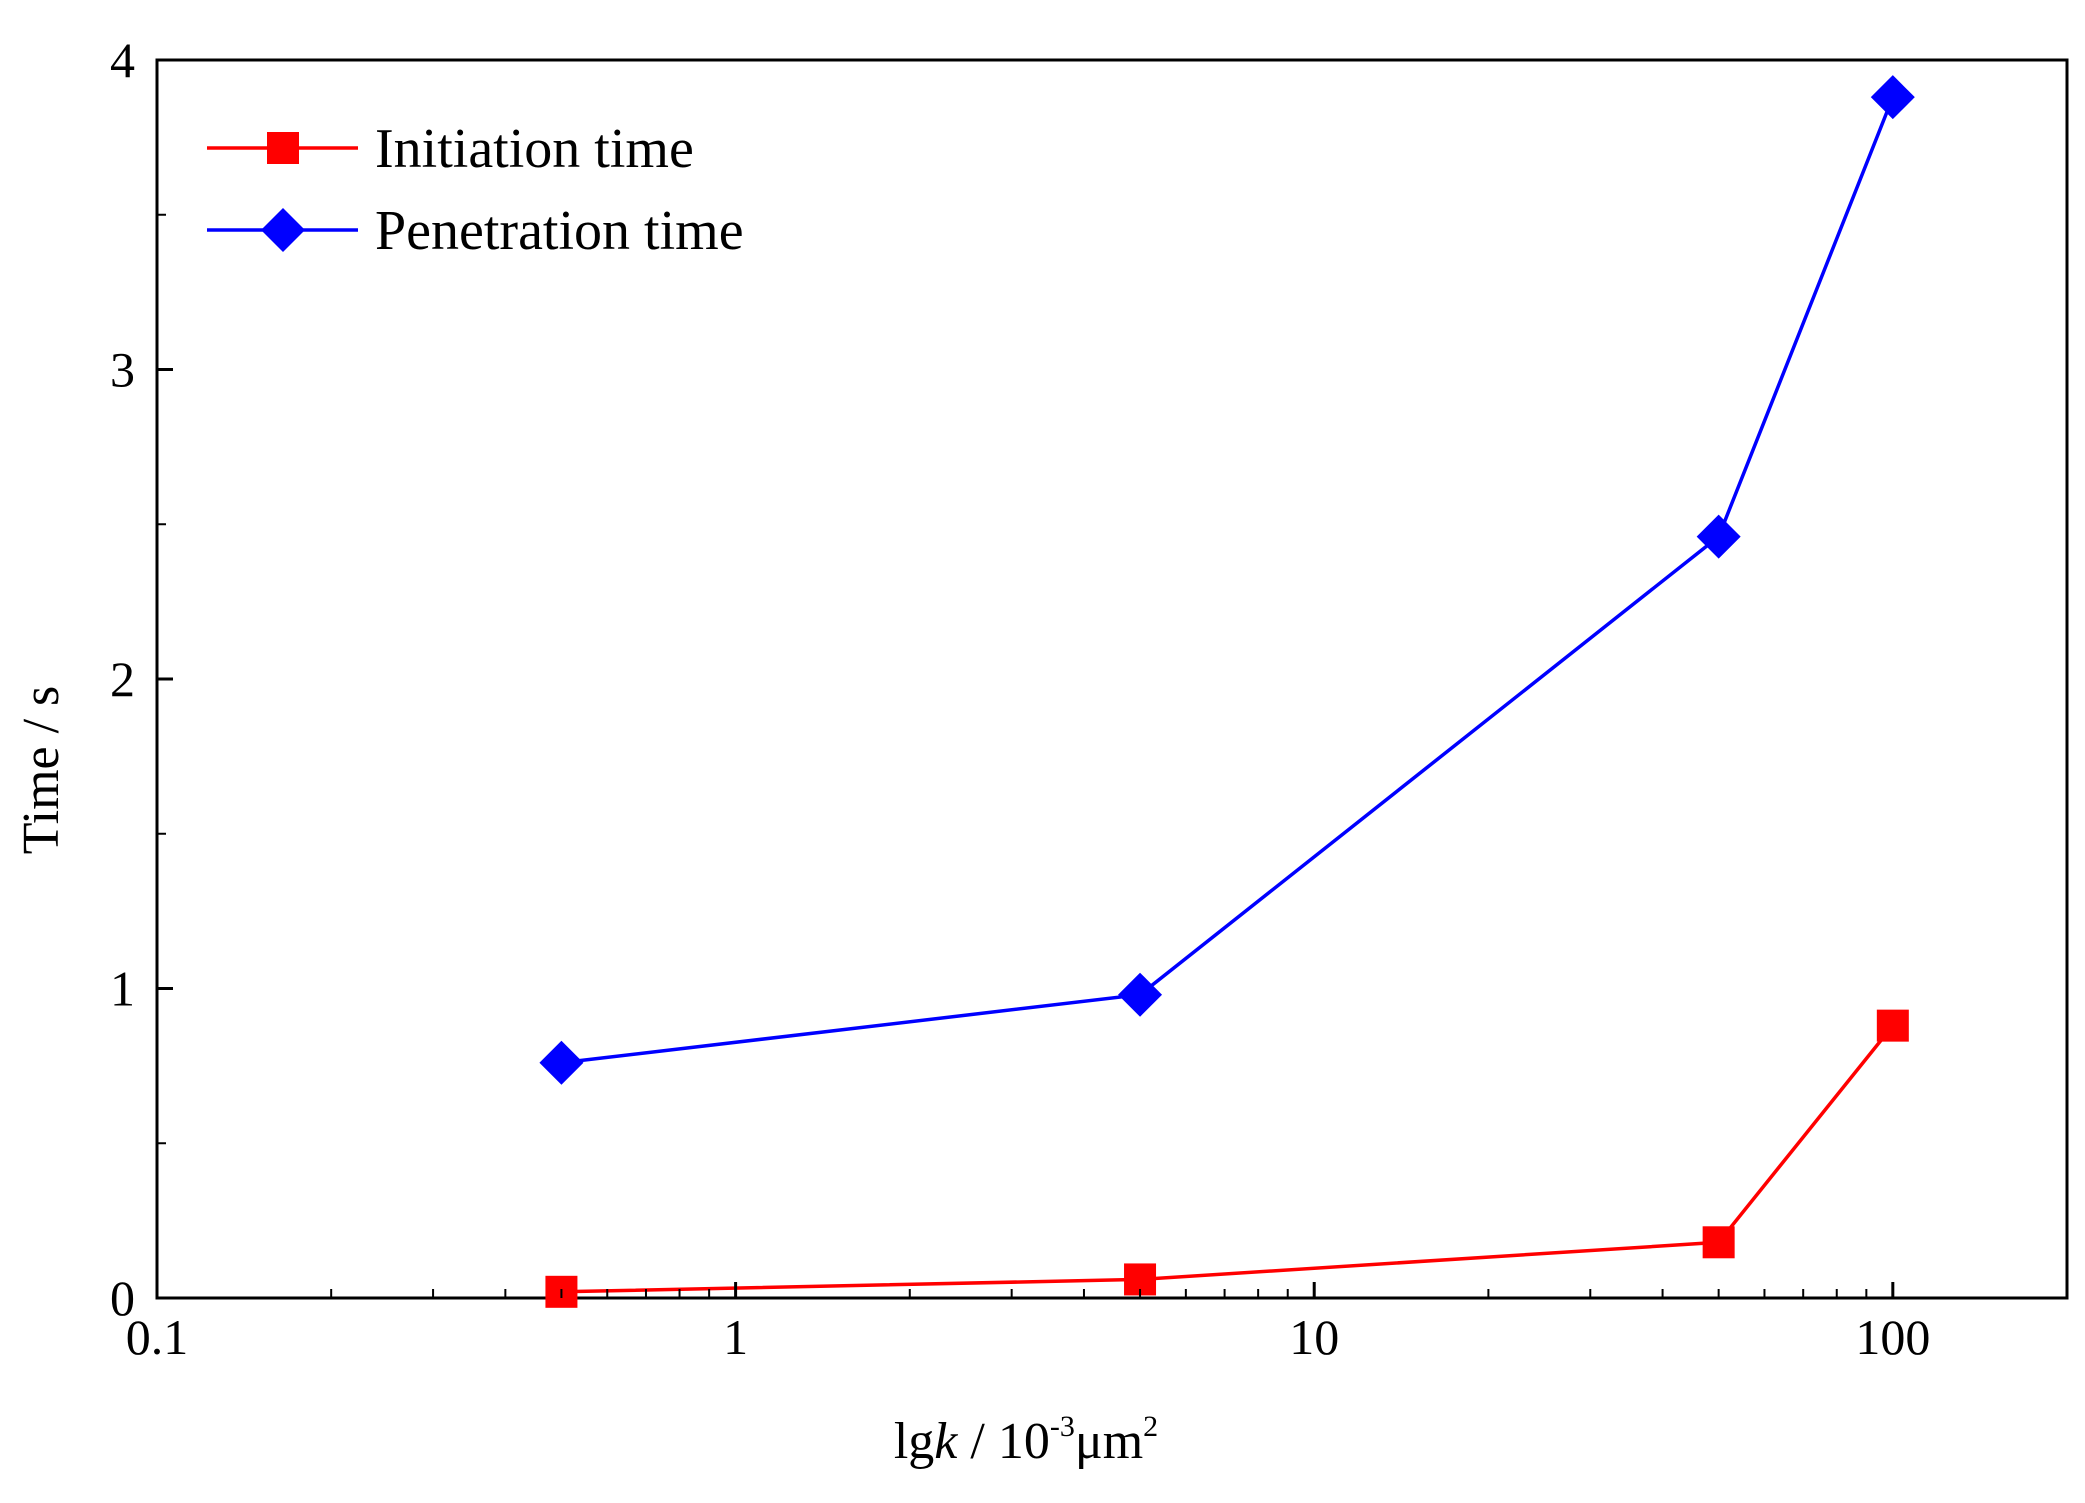 The width and height of the screenshot is (2085, 1503). What do you see at coordinates (1892, 1337) in the screenshot?
I see `x-tick-label: 100` at bounding box center [1892, 1337].